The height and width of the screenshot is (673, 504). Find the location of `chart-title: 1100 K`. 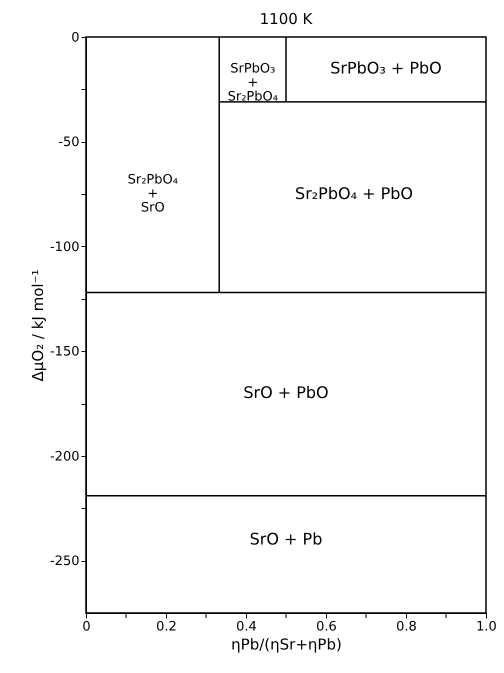

chart-title: 1100 K is located at coordinates (287, 19).